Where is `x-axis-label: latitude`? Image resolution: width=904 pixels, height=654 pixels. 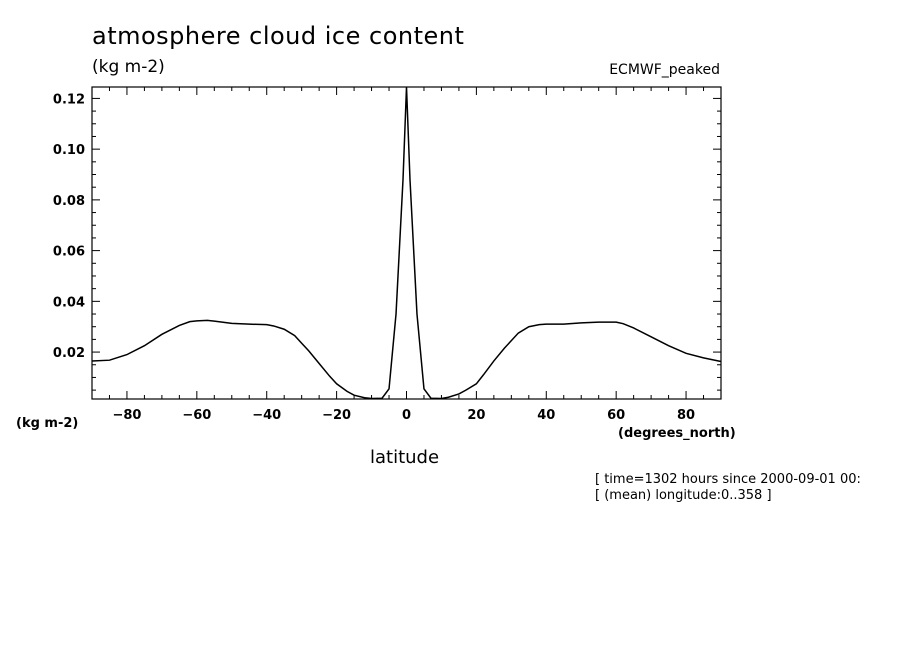
x-axis-label: latitude is located at coordinates (405, 457).